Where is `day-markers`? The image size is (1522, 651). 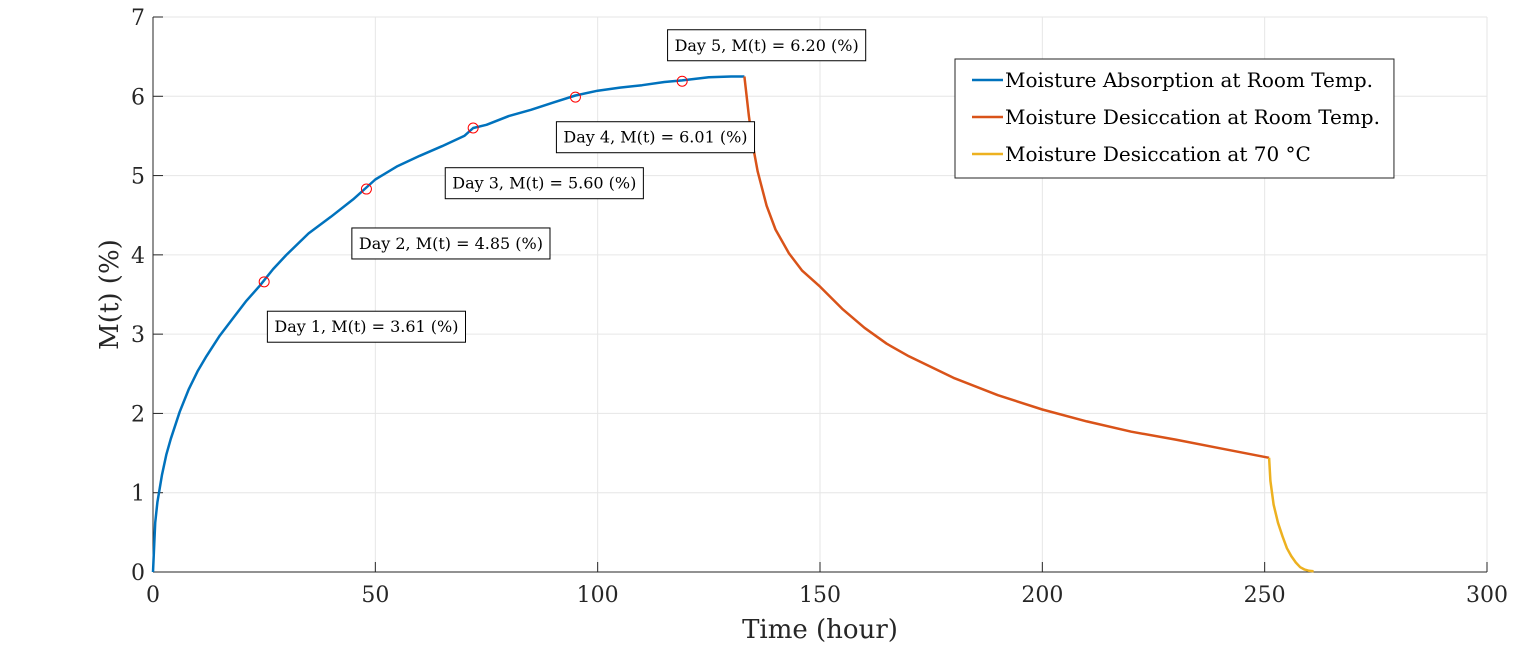 day-markers is located at coordinates (473, 181).